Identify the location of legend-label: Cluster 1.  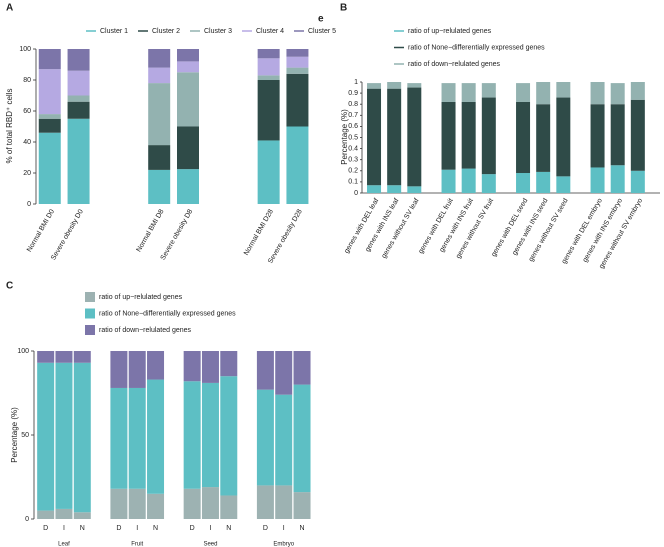
(114, 31).